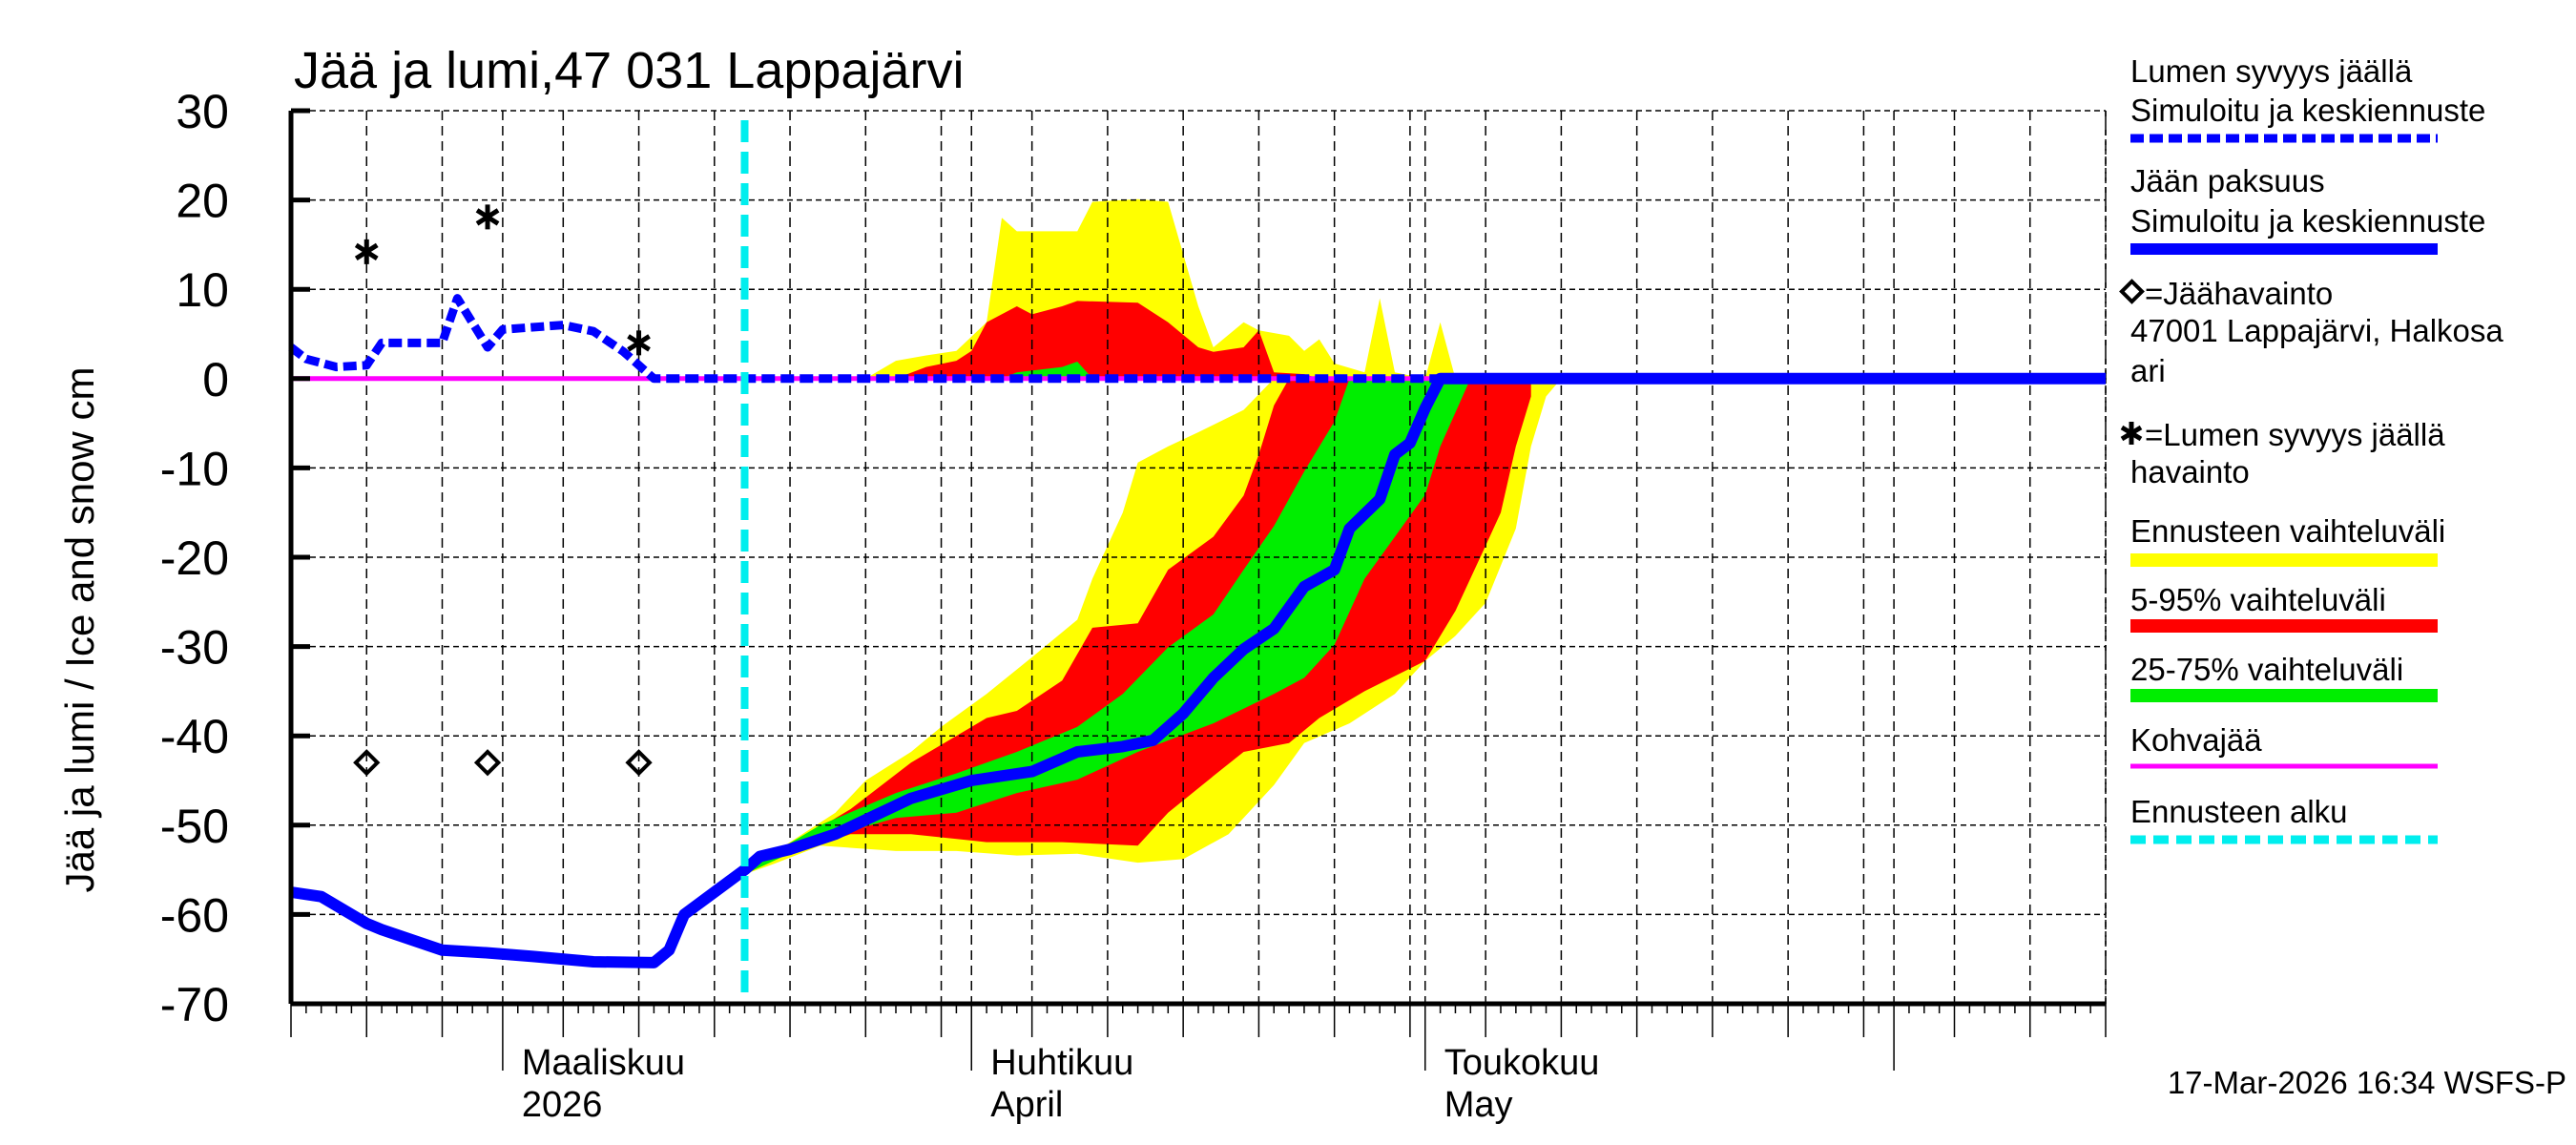 The width and height of the screenshot is (2576, 1145). Describe the element at coordinates (2271, 71) in the screenshot. I see `legend-snow-line-1: Lumen syvyys jäällä` at that location.